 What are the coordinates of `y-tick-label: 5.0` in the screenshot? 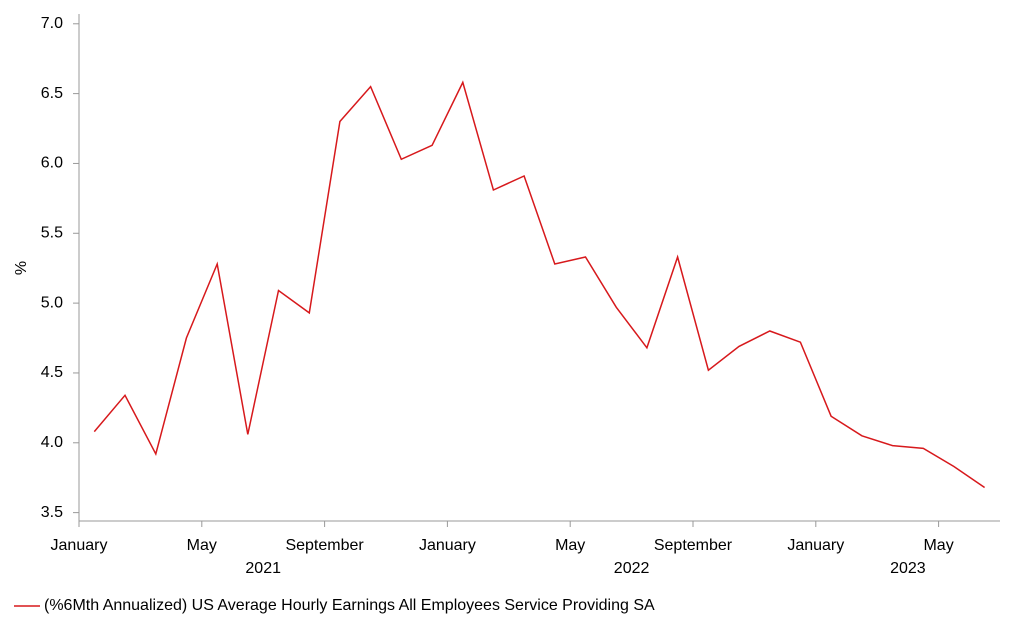 It's located at (52, 302).